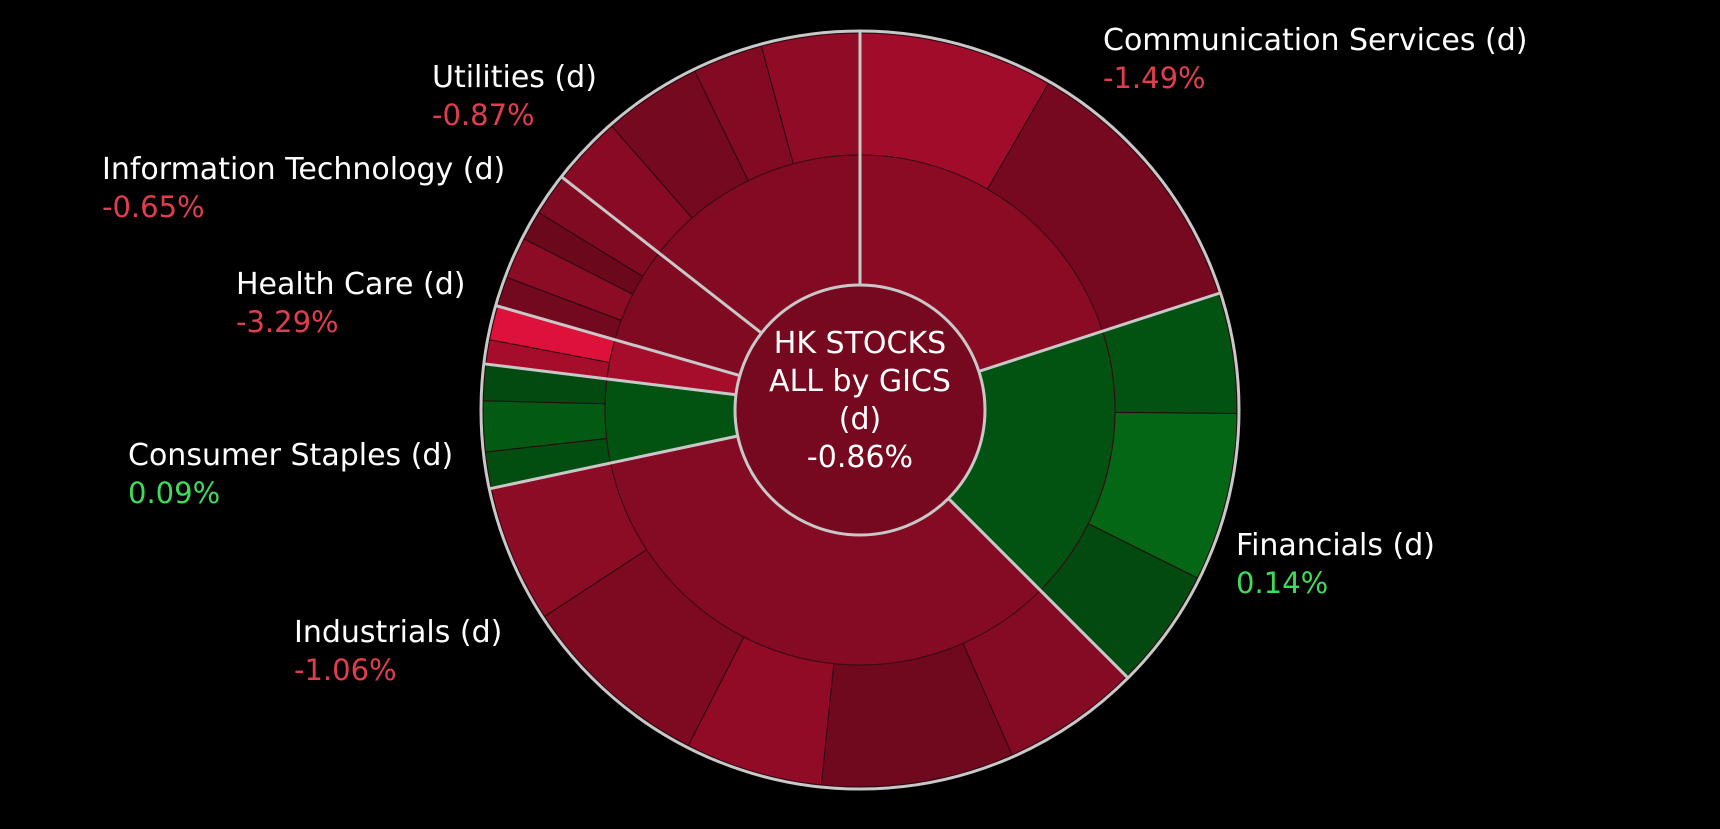  I want to click on label-industrials: Industrials (d) -1.06%, so click(398, 651).